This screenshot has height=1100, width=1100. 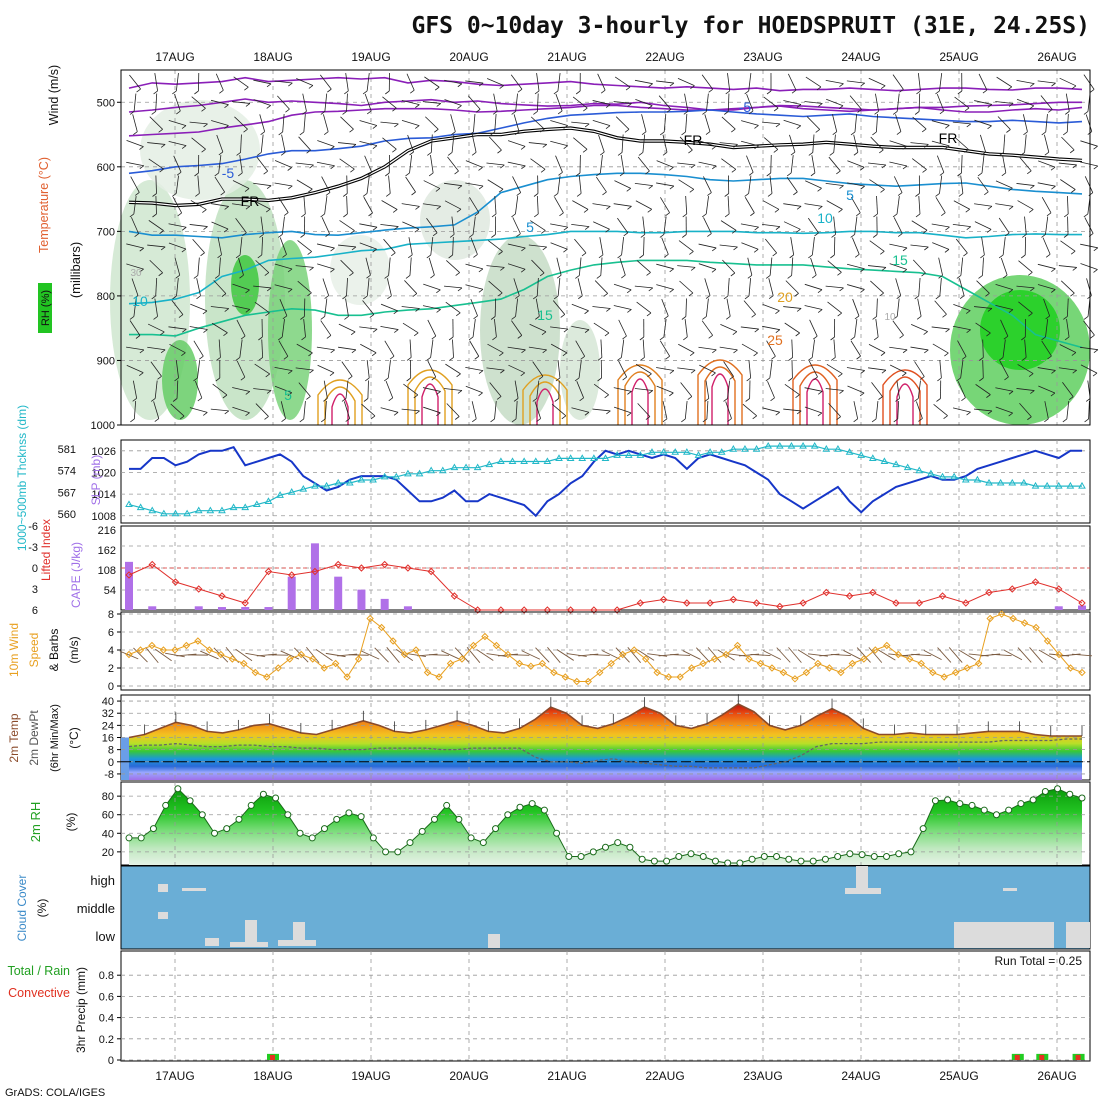 I want to click on date-label-top: 25AUG, so click(x=958, y=57).